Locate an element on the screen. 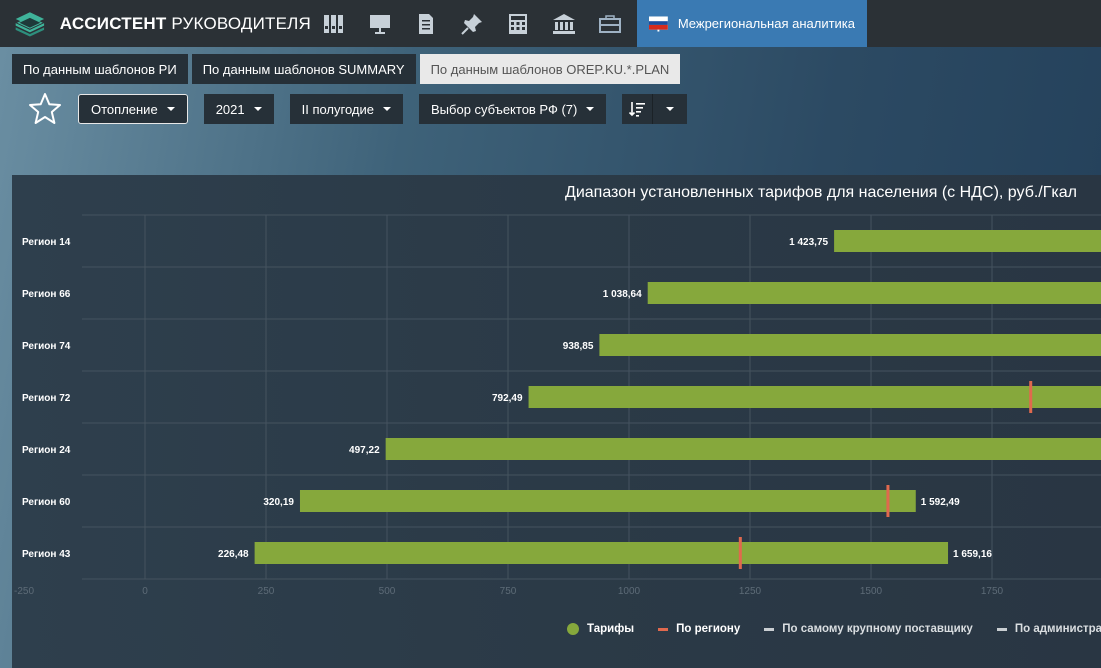  category-label: Регион 60 is located at coordinates (46, 502).